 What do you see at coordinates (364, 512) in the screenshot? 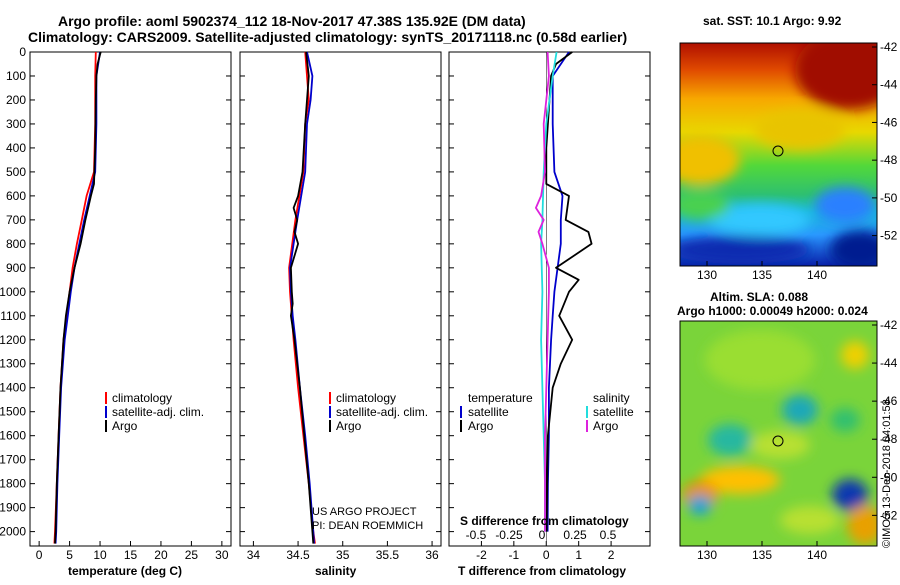
I see `credit-line-1: US ARGO PROJECT` at bounding box center [364, 512].